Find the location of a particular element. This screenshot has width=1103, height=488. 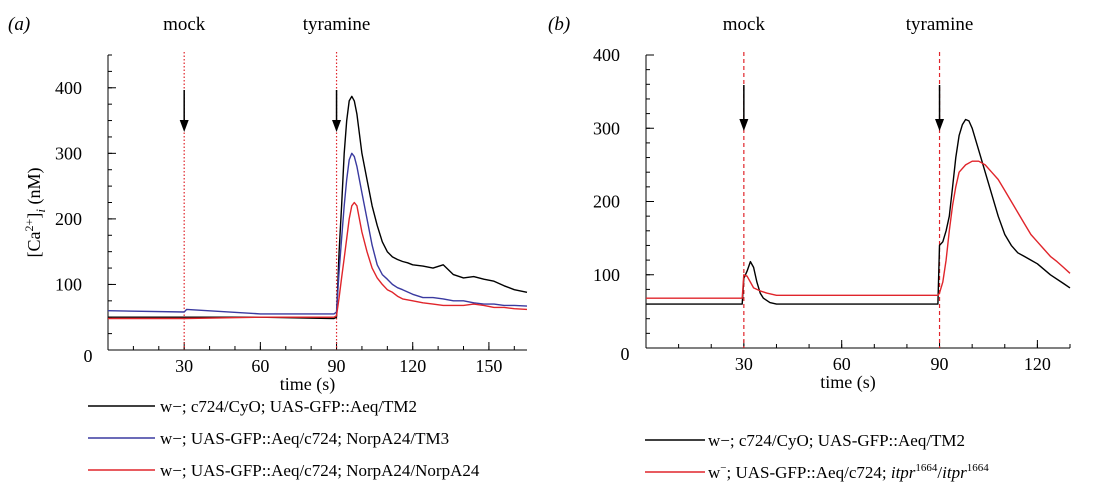

legend-label: w−; UAS-GFP::Aeq/c724; NorpA24/NorpA24 is located at coordinates (320, 470).